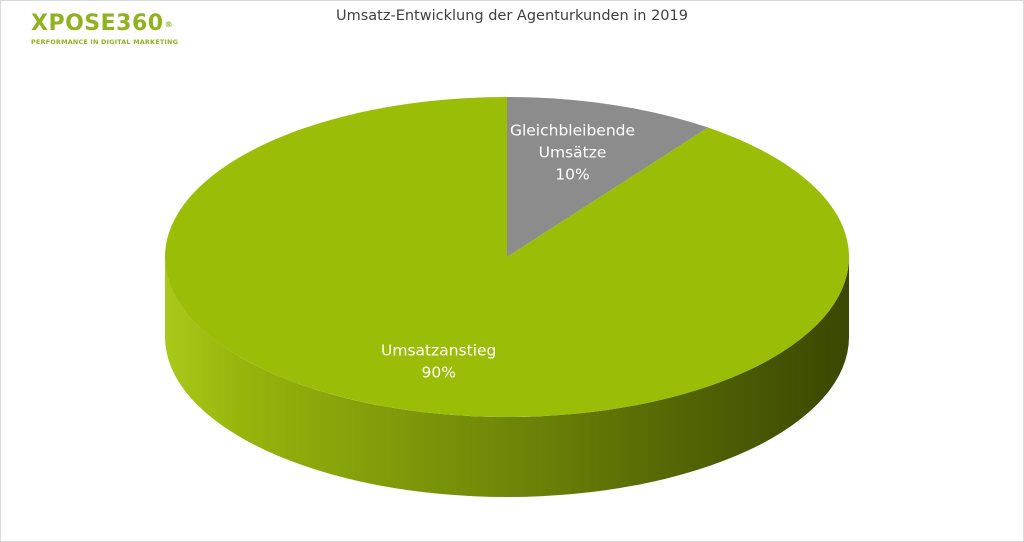  What do you see at coordinates (438, 351) in the screenshot?
I see `slice-category-label: Umsatzanstieg` at bounding box center [438, 351].